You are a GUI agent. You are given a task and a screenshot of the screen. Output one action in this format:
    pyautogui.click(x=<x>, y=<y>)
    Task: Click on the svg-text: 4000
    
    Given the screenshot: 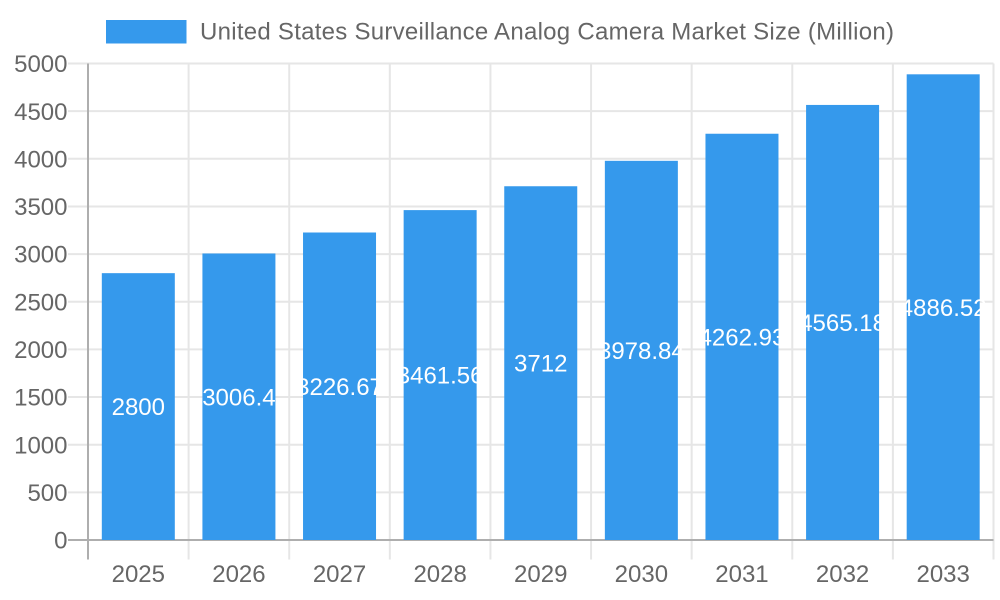 What is the action you would take?
    pyautogui.click(x=40, y=159)
    